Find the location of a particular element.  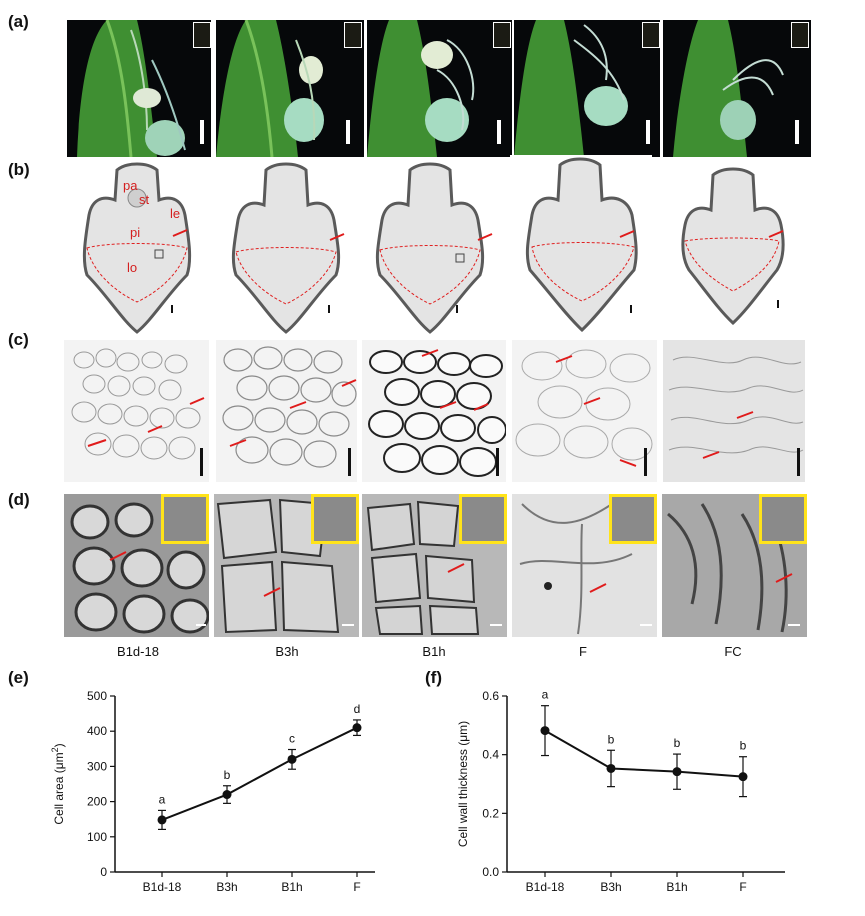

cross-section-1: pa st le pi lo is located at coordinates (137, 247).